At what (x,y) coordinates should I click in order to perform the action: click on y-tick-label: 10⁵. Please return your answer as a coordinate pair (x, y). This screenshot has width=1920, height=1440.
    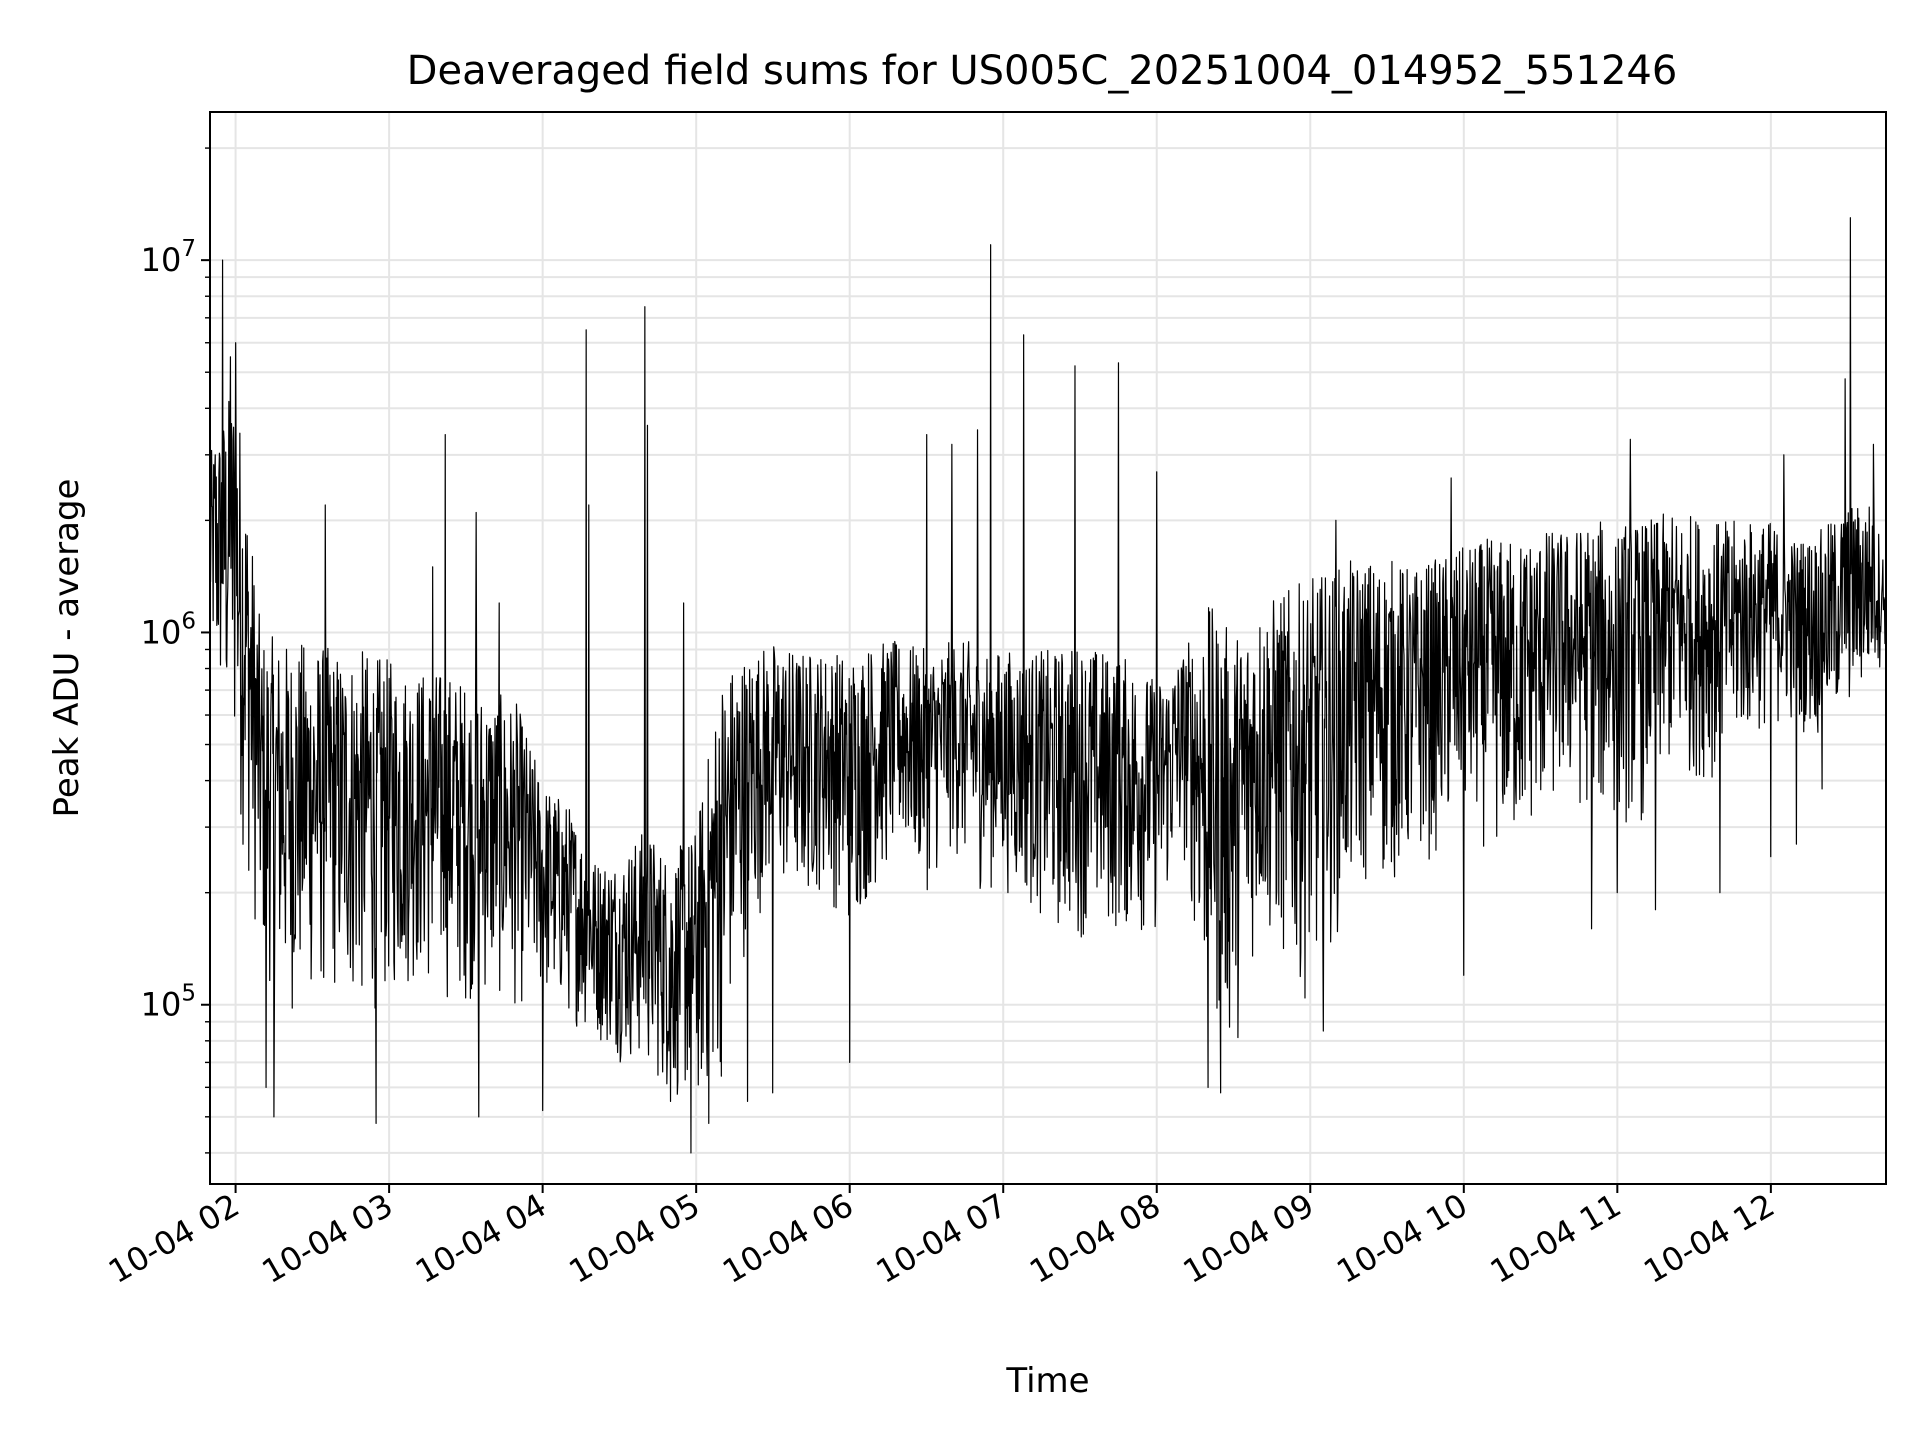
    Looking at the image, I should click on (168, 1002).